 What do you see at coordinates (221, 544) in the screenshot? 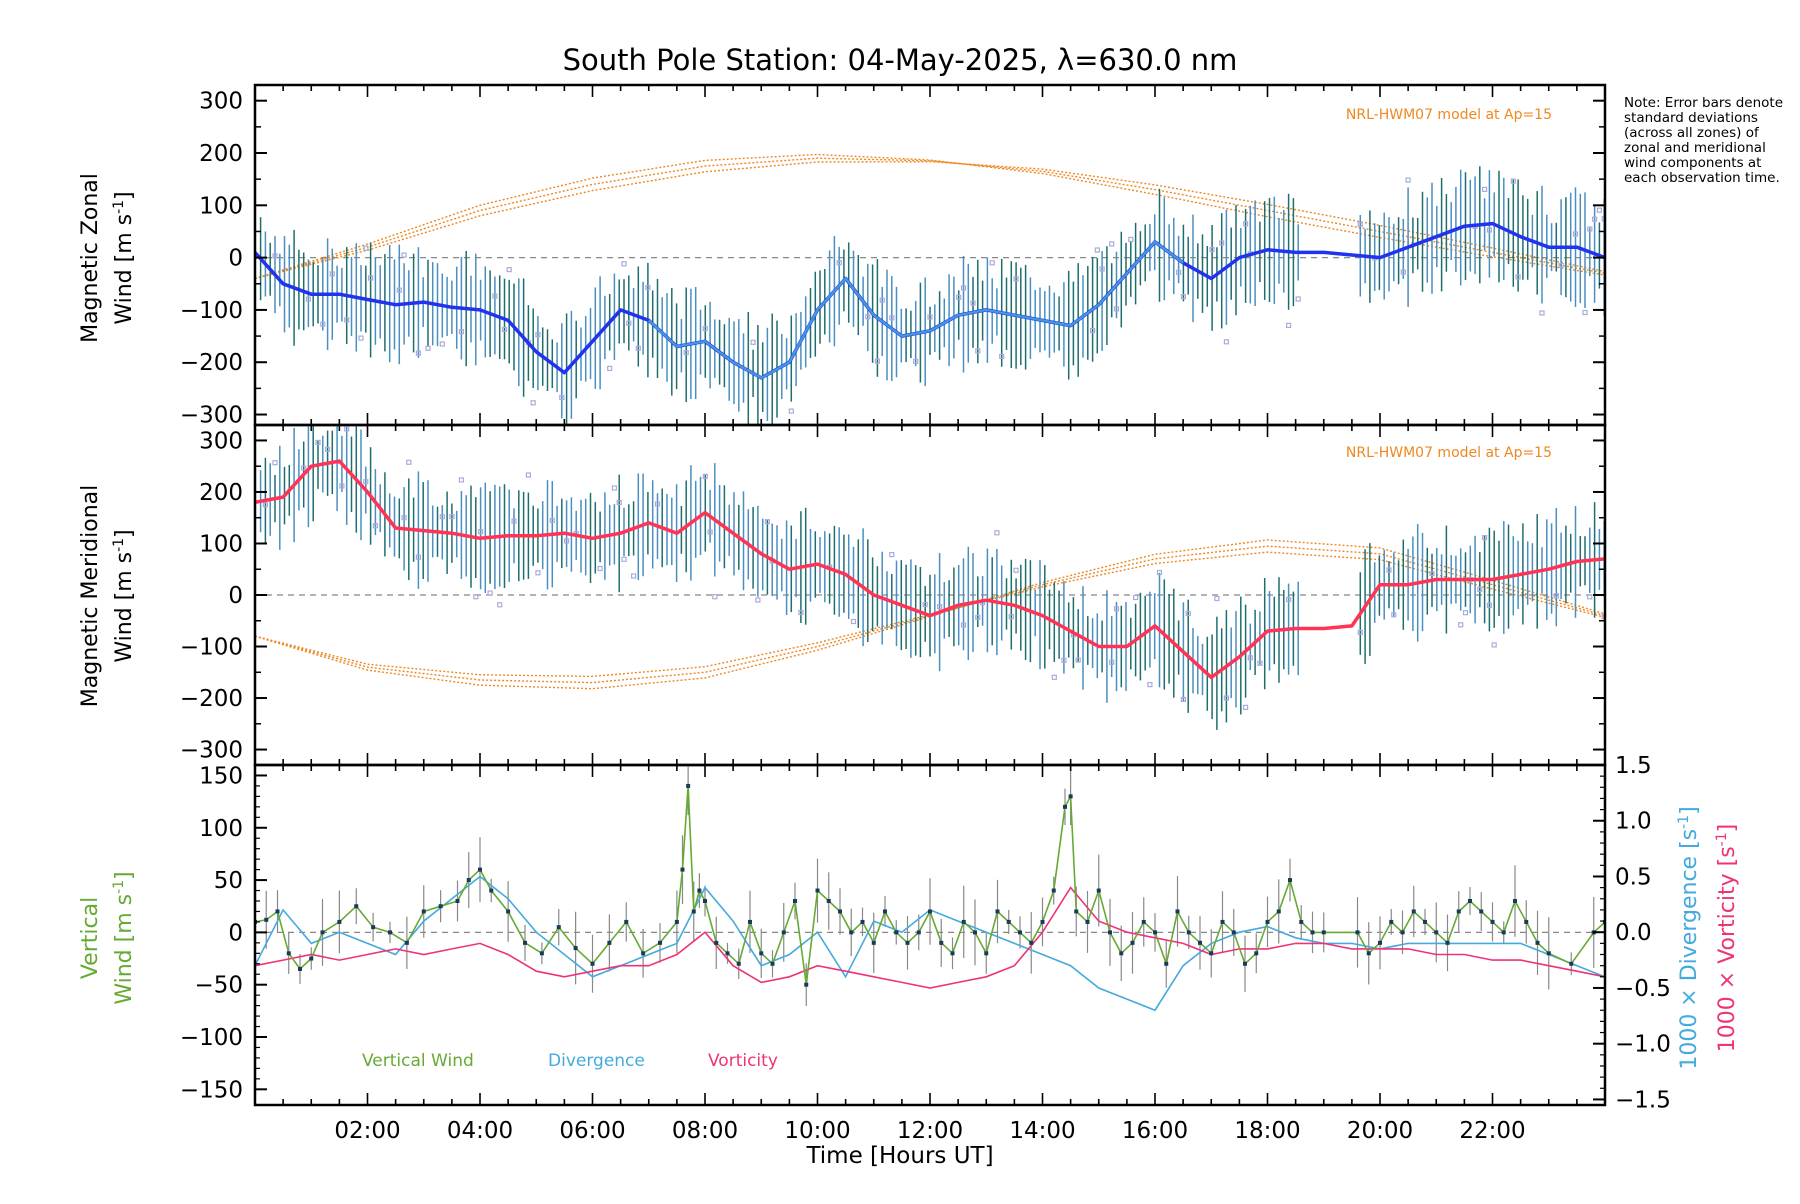
I see `meridional-ytick-label: 100` at bounding box center [221, 544].